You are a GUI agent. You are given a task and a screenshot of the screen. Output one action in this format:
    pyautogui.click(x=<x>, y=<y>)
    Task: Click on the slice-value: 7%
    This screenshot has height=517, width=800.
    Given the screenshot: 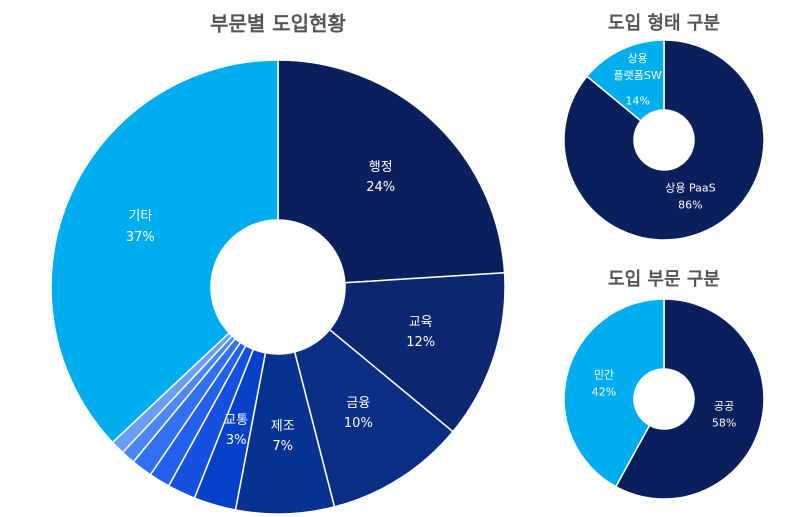 What is the action you would take?
    pyautogui.click(x=283, y=446)
    